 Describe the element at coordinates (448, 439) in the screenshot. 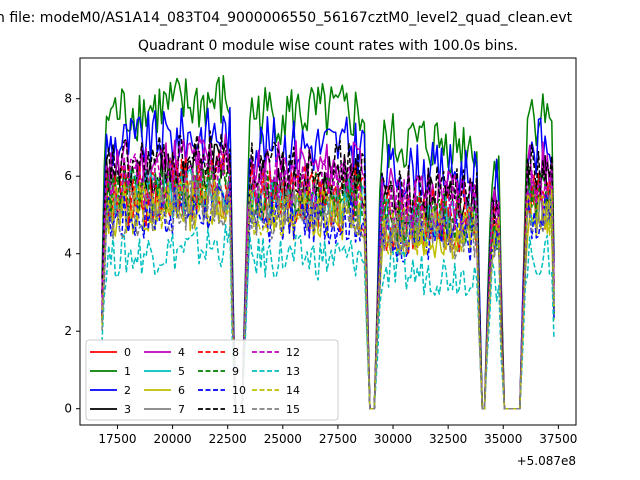

I see `x-tick-label: 32500` at that location.